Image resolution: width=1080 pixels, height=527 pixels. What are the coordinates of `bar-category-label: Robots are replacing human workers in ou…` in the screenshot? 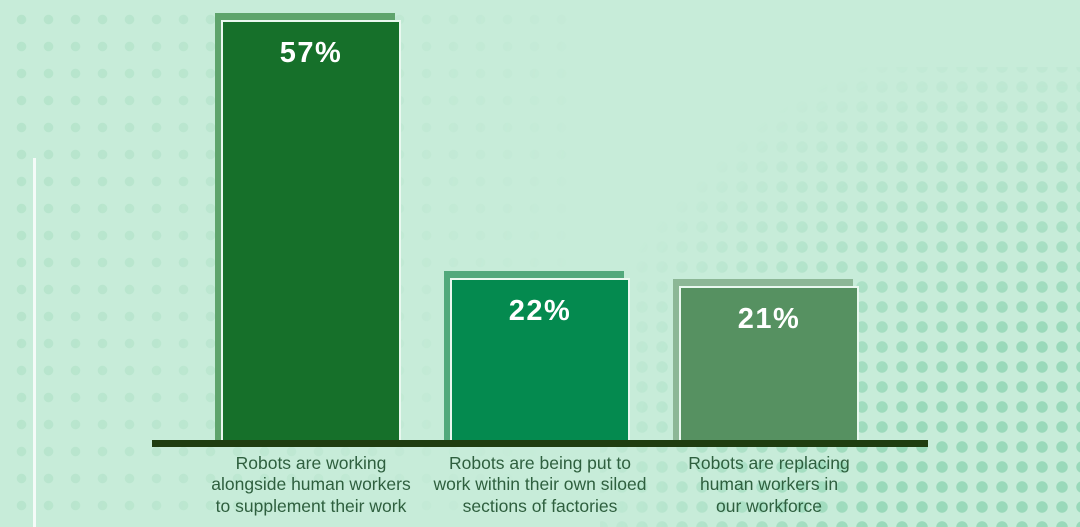 It's located at (769, 484).